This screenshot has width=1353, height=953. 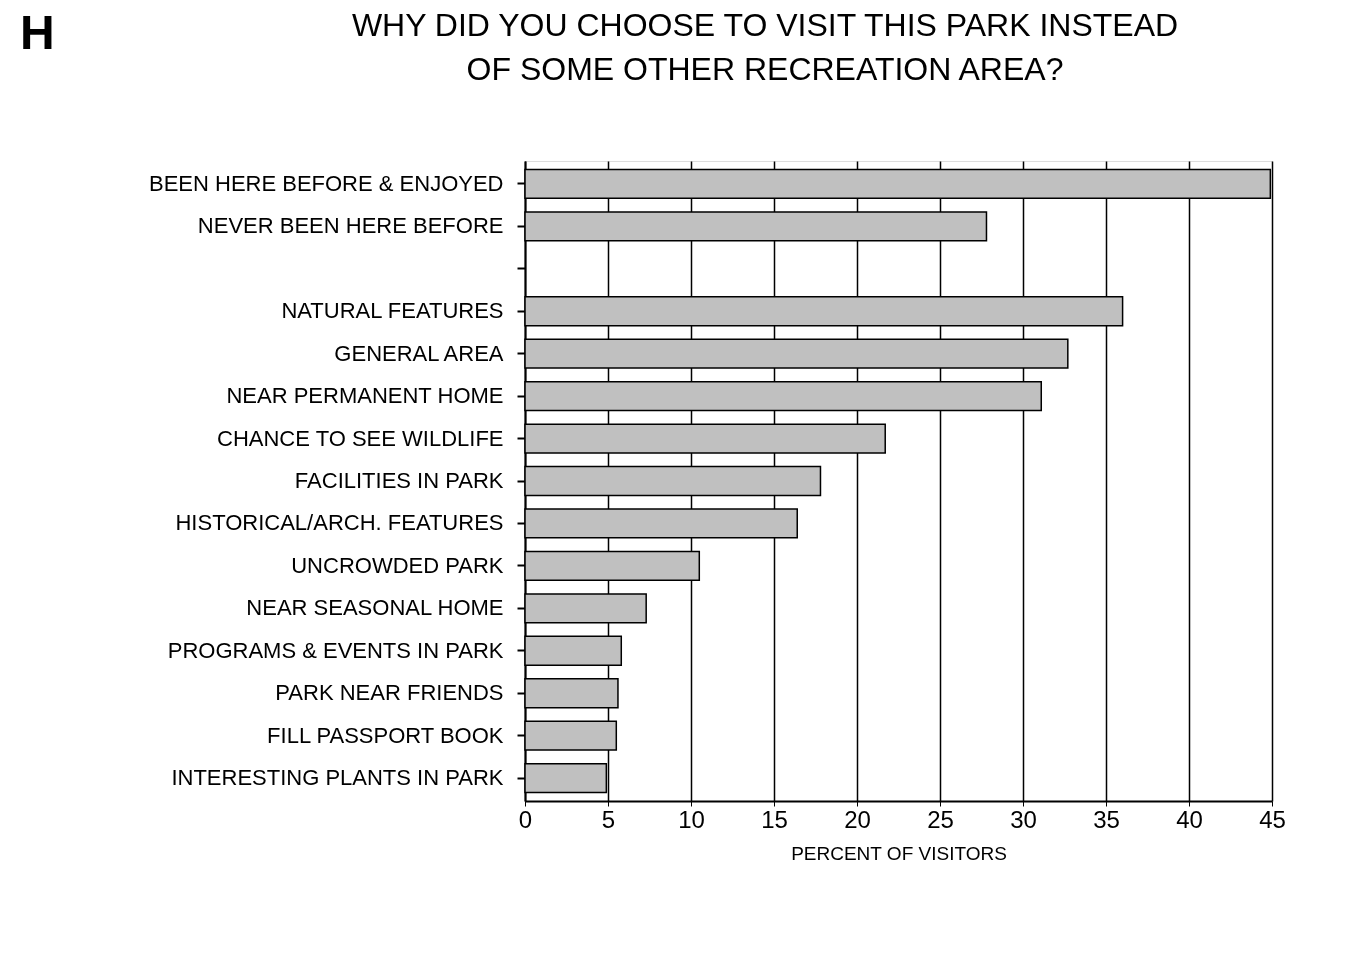 What do you see at coordinates (360, 438) in the screenshot?
I see `y-tick-label: CHANCE TO SEE WILDLIFE` at bounding box center [360, 438].